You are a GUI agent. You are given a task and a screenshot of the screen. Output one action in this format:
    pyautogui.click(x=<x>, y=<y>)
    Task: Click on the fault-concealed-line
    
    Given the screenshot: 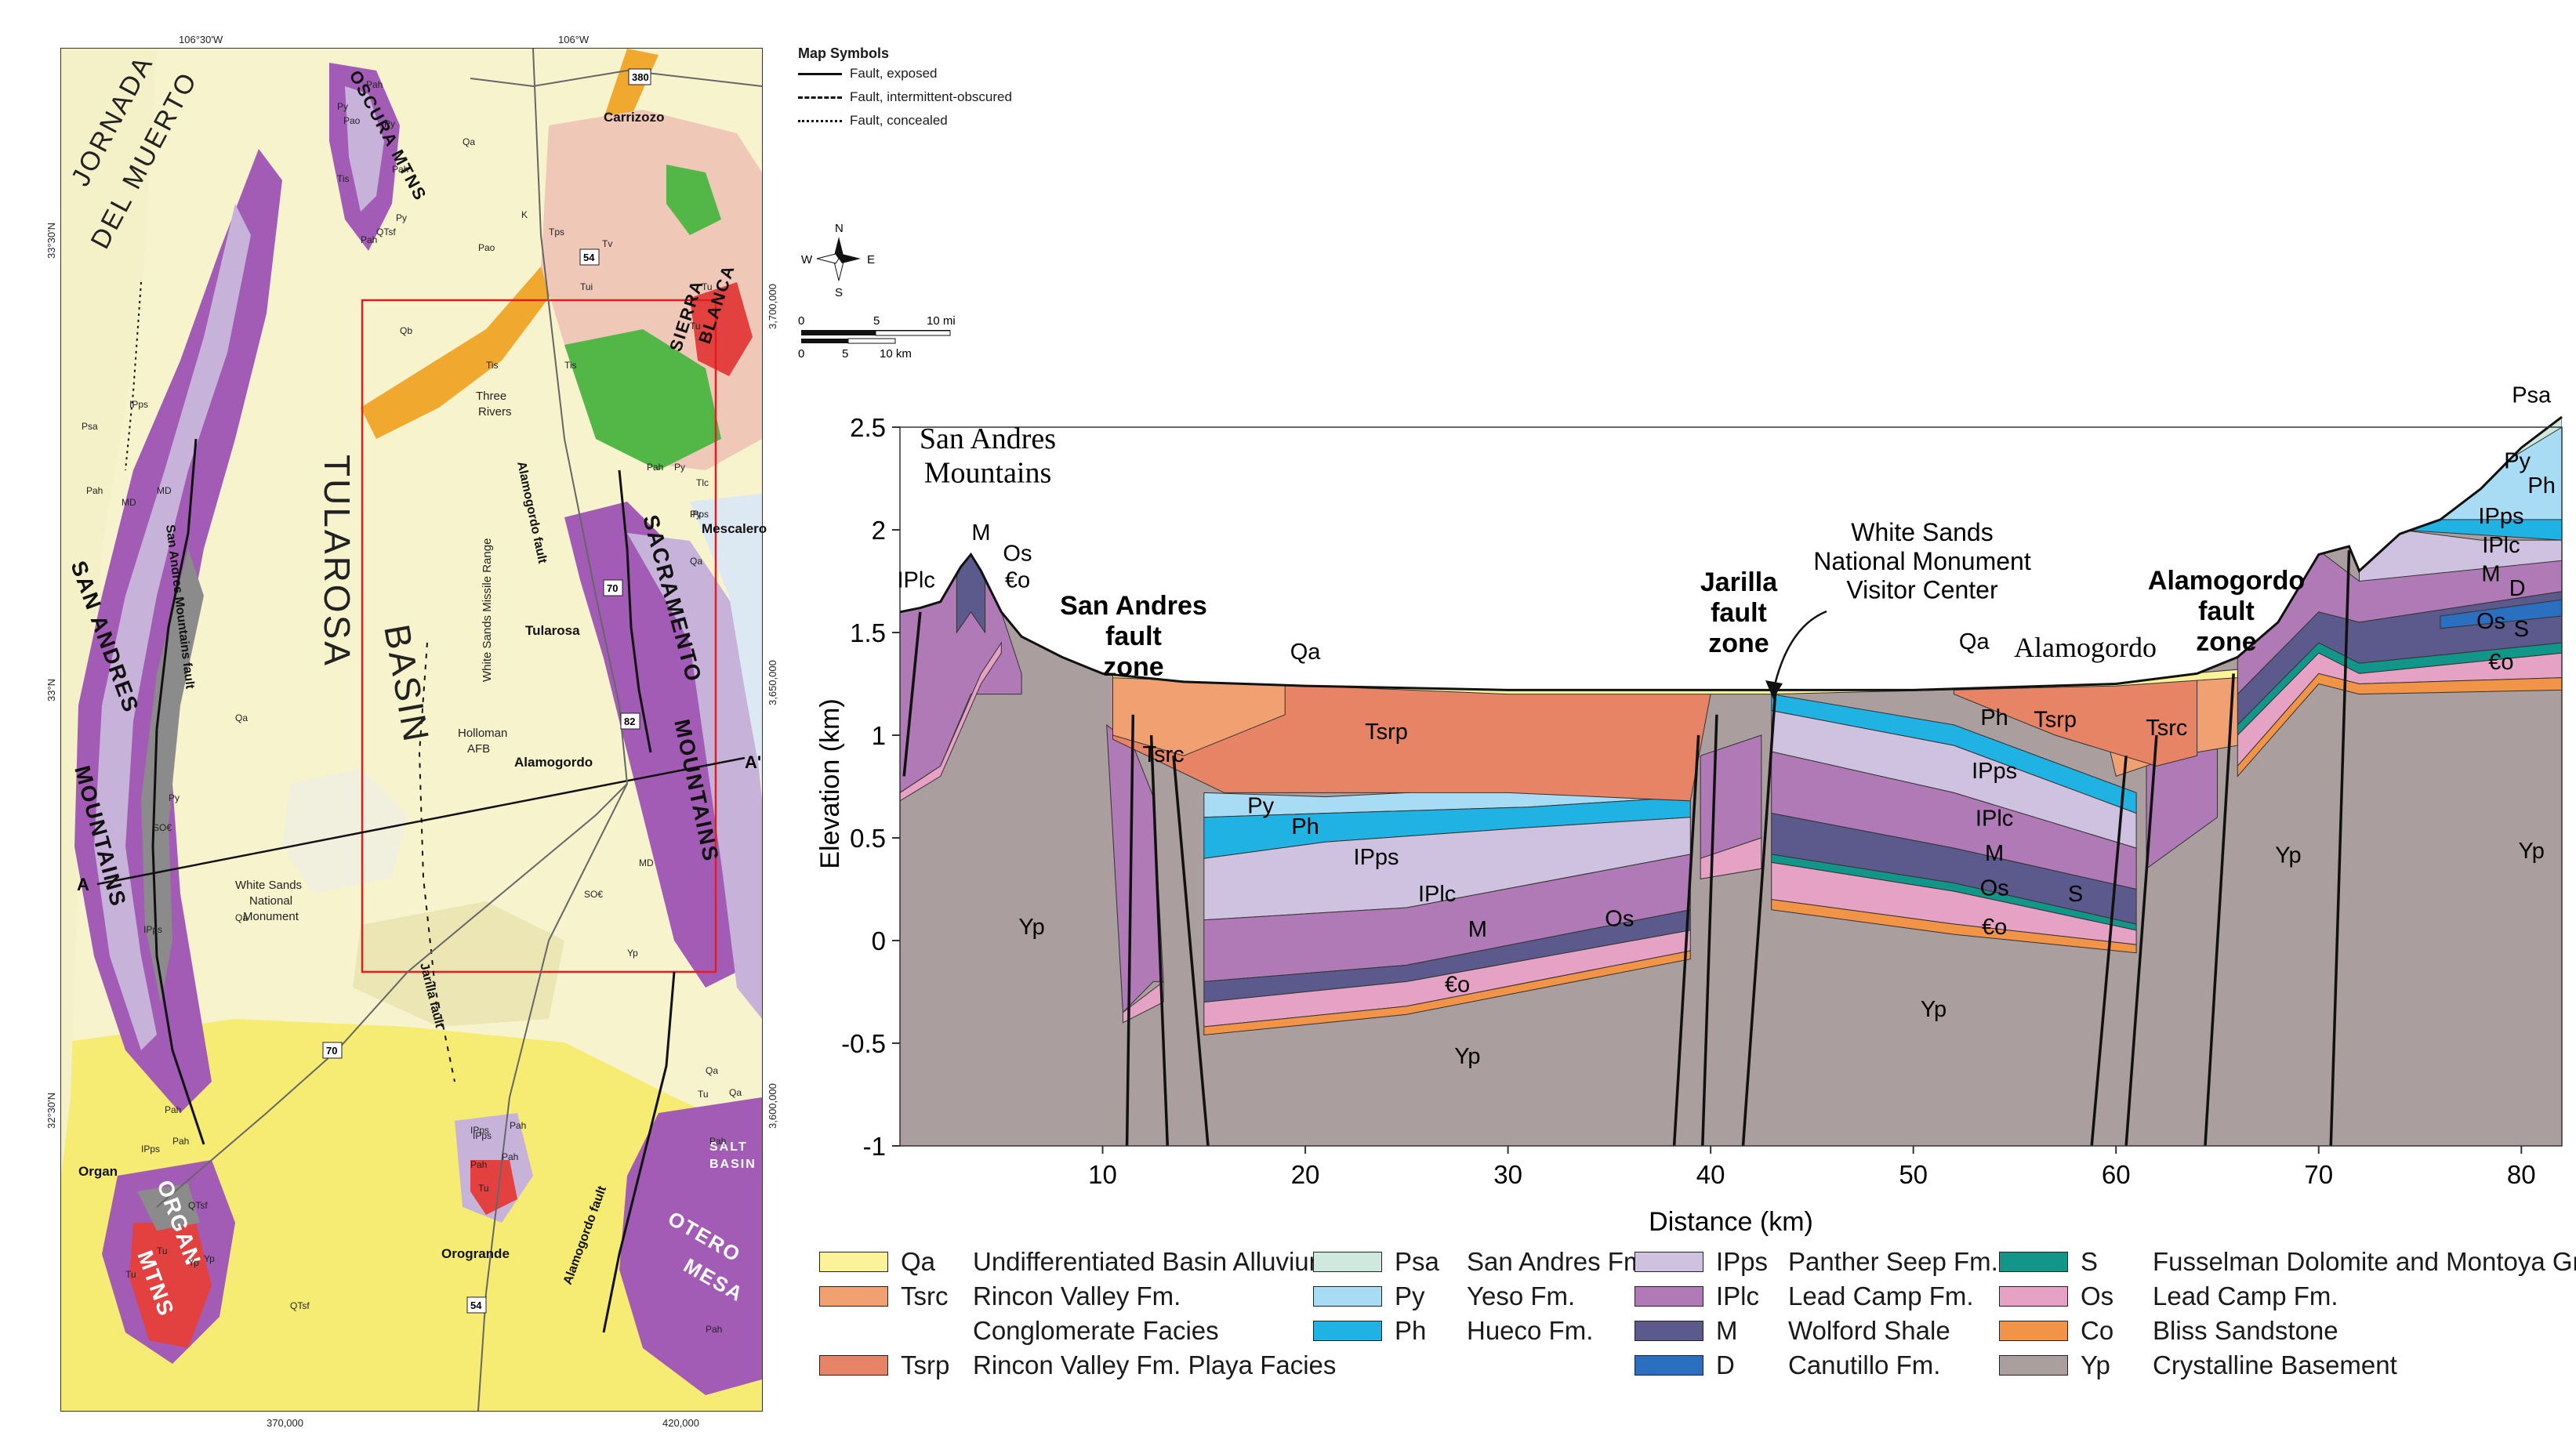 What is the action you would take?
    pyautogui.click(x=820, y=121)
    